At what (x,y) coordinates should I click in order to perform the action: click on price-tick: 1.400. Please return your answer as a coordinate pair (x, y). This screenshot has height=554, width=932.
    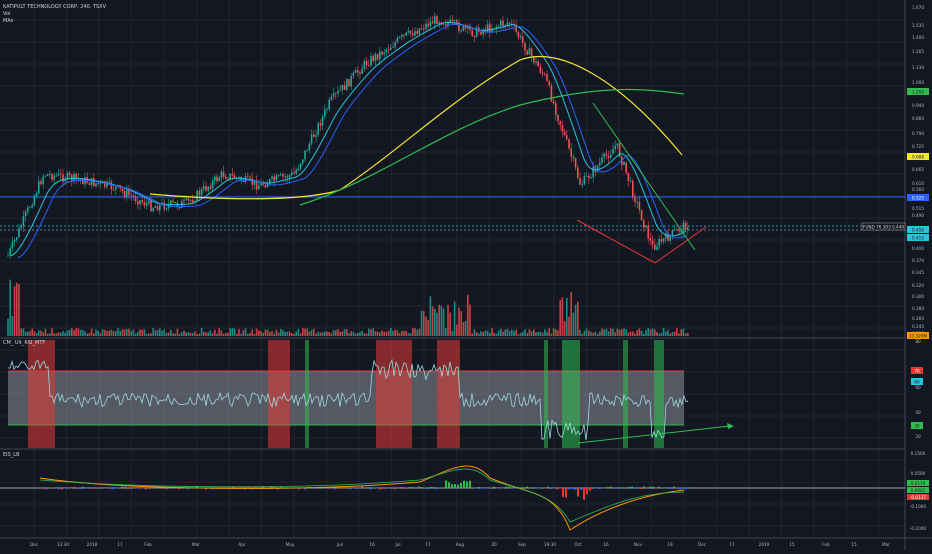
    Looking at the image, I should click on (918, 37).